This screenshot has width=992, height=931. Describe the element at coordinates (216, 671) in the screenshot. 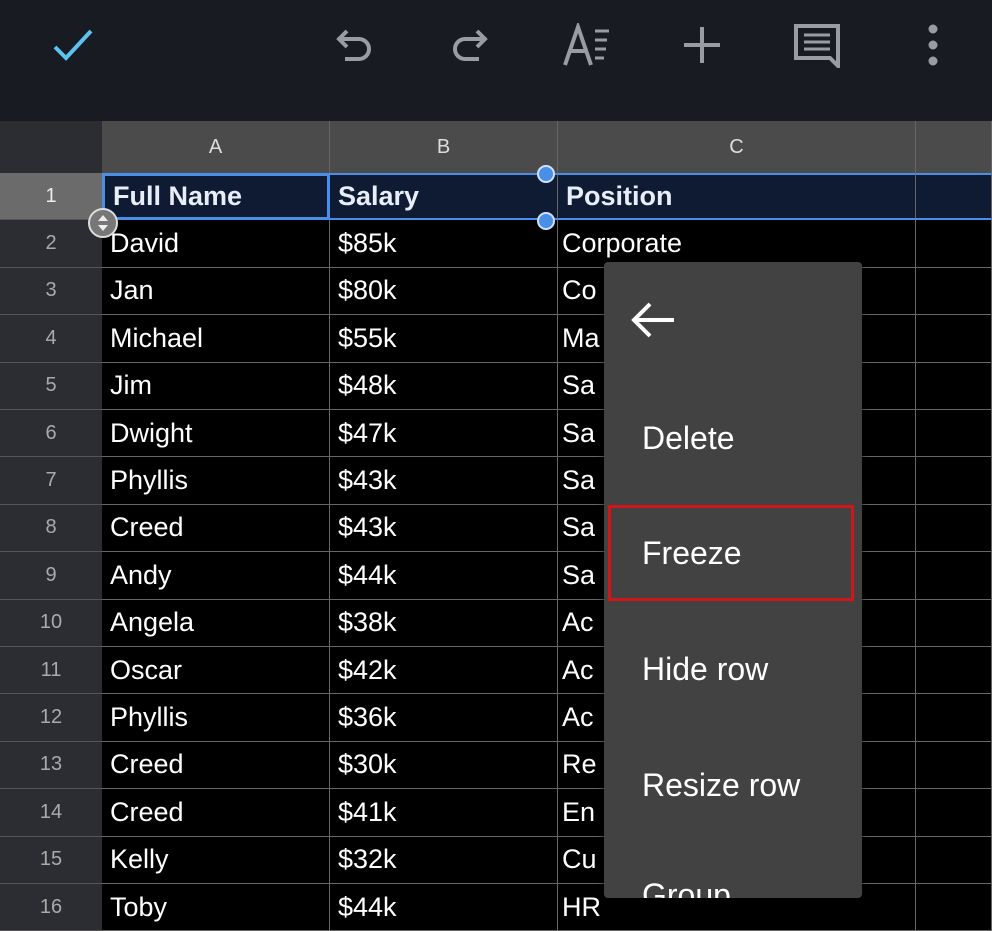

I see `cell-a: Oscar` at that location.